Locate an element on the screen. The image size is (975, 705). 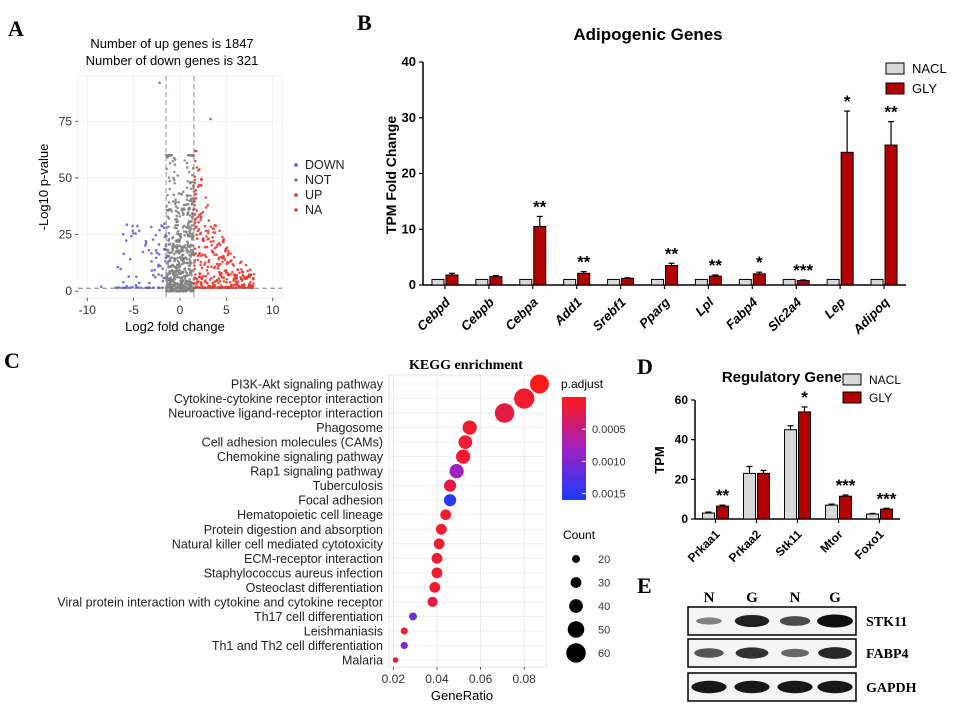
western-blot-panel: E N G N G STK11 FABP4 GAPDH is located at coordinates (777, 637).